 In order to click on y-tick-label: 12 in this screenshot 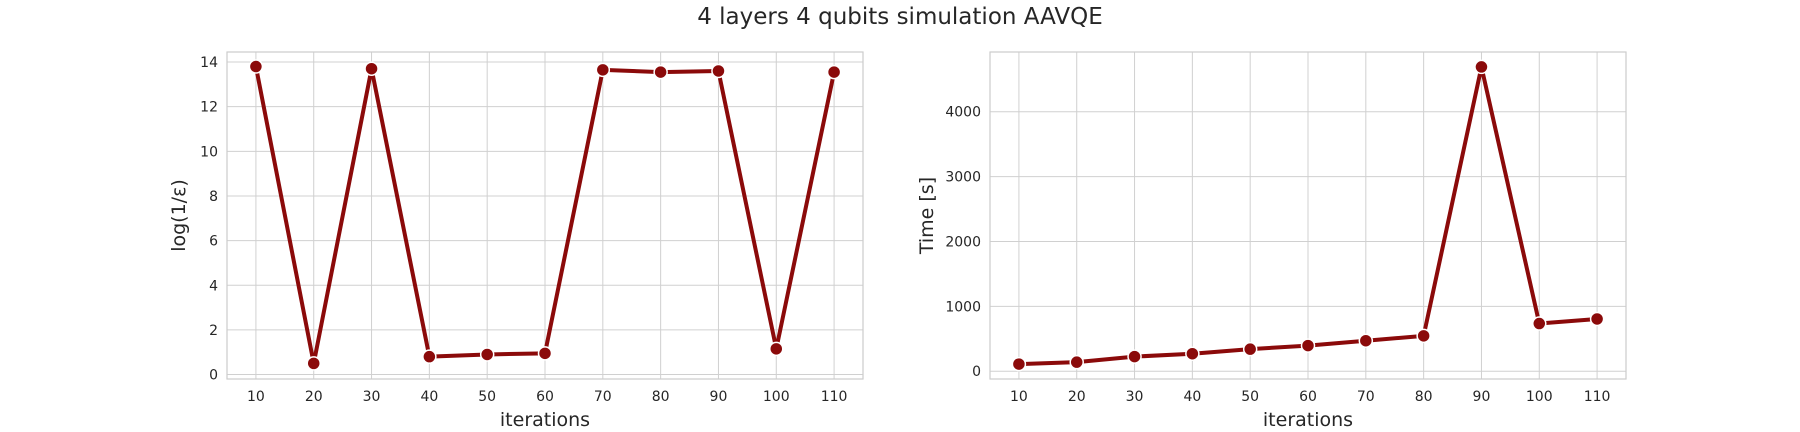, I will do `click(209, 108)`.